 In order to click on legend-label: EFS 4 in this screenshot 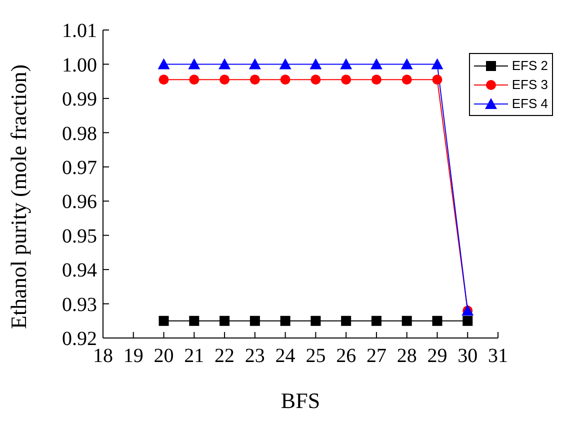, I will do `click(530, 103)`.